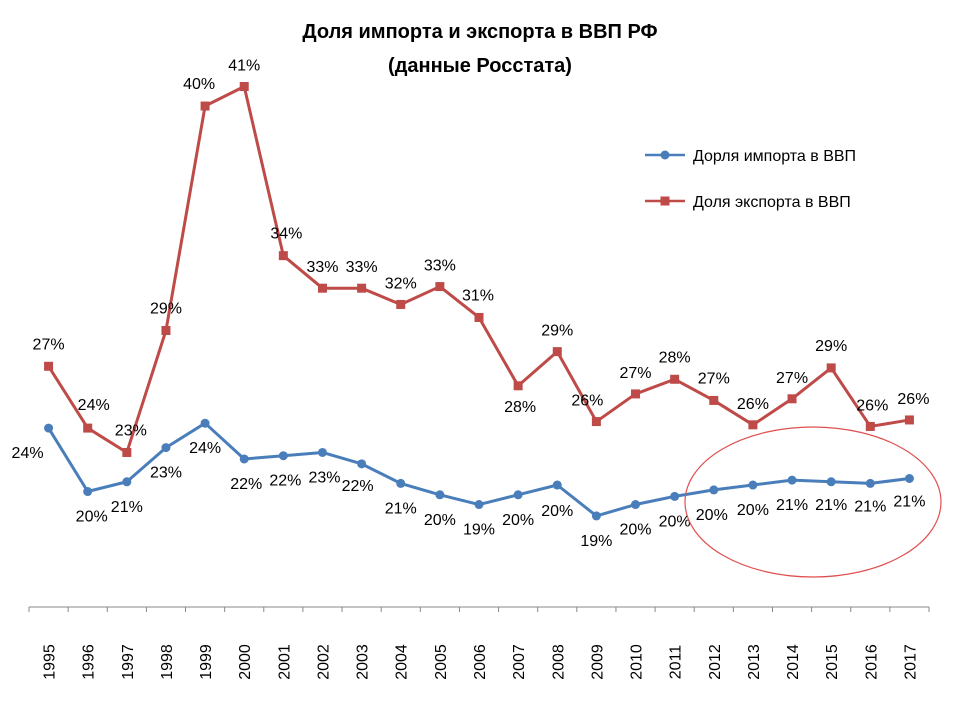 The width and height of the screenshot is (960, 720). Describe the element at coordinates (750, 179) in the screenshot. I see `legend: Дорля импорта в ВВП Доля экспорта в ВВП` at that location.